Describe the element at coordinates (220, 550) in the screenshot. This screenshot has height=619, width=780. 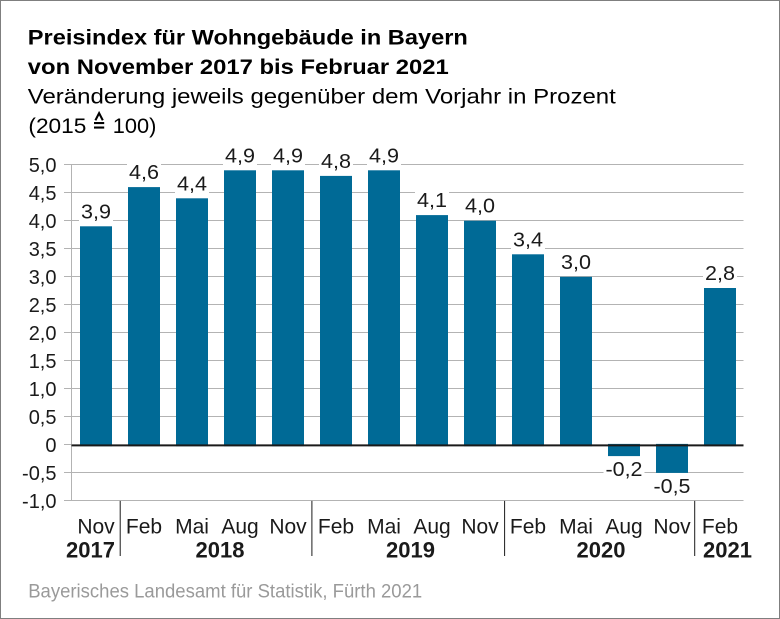
I see `svg-text: 2018` at that location.